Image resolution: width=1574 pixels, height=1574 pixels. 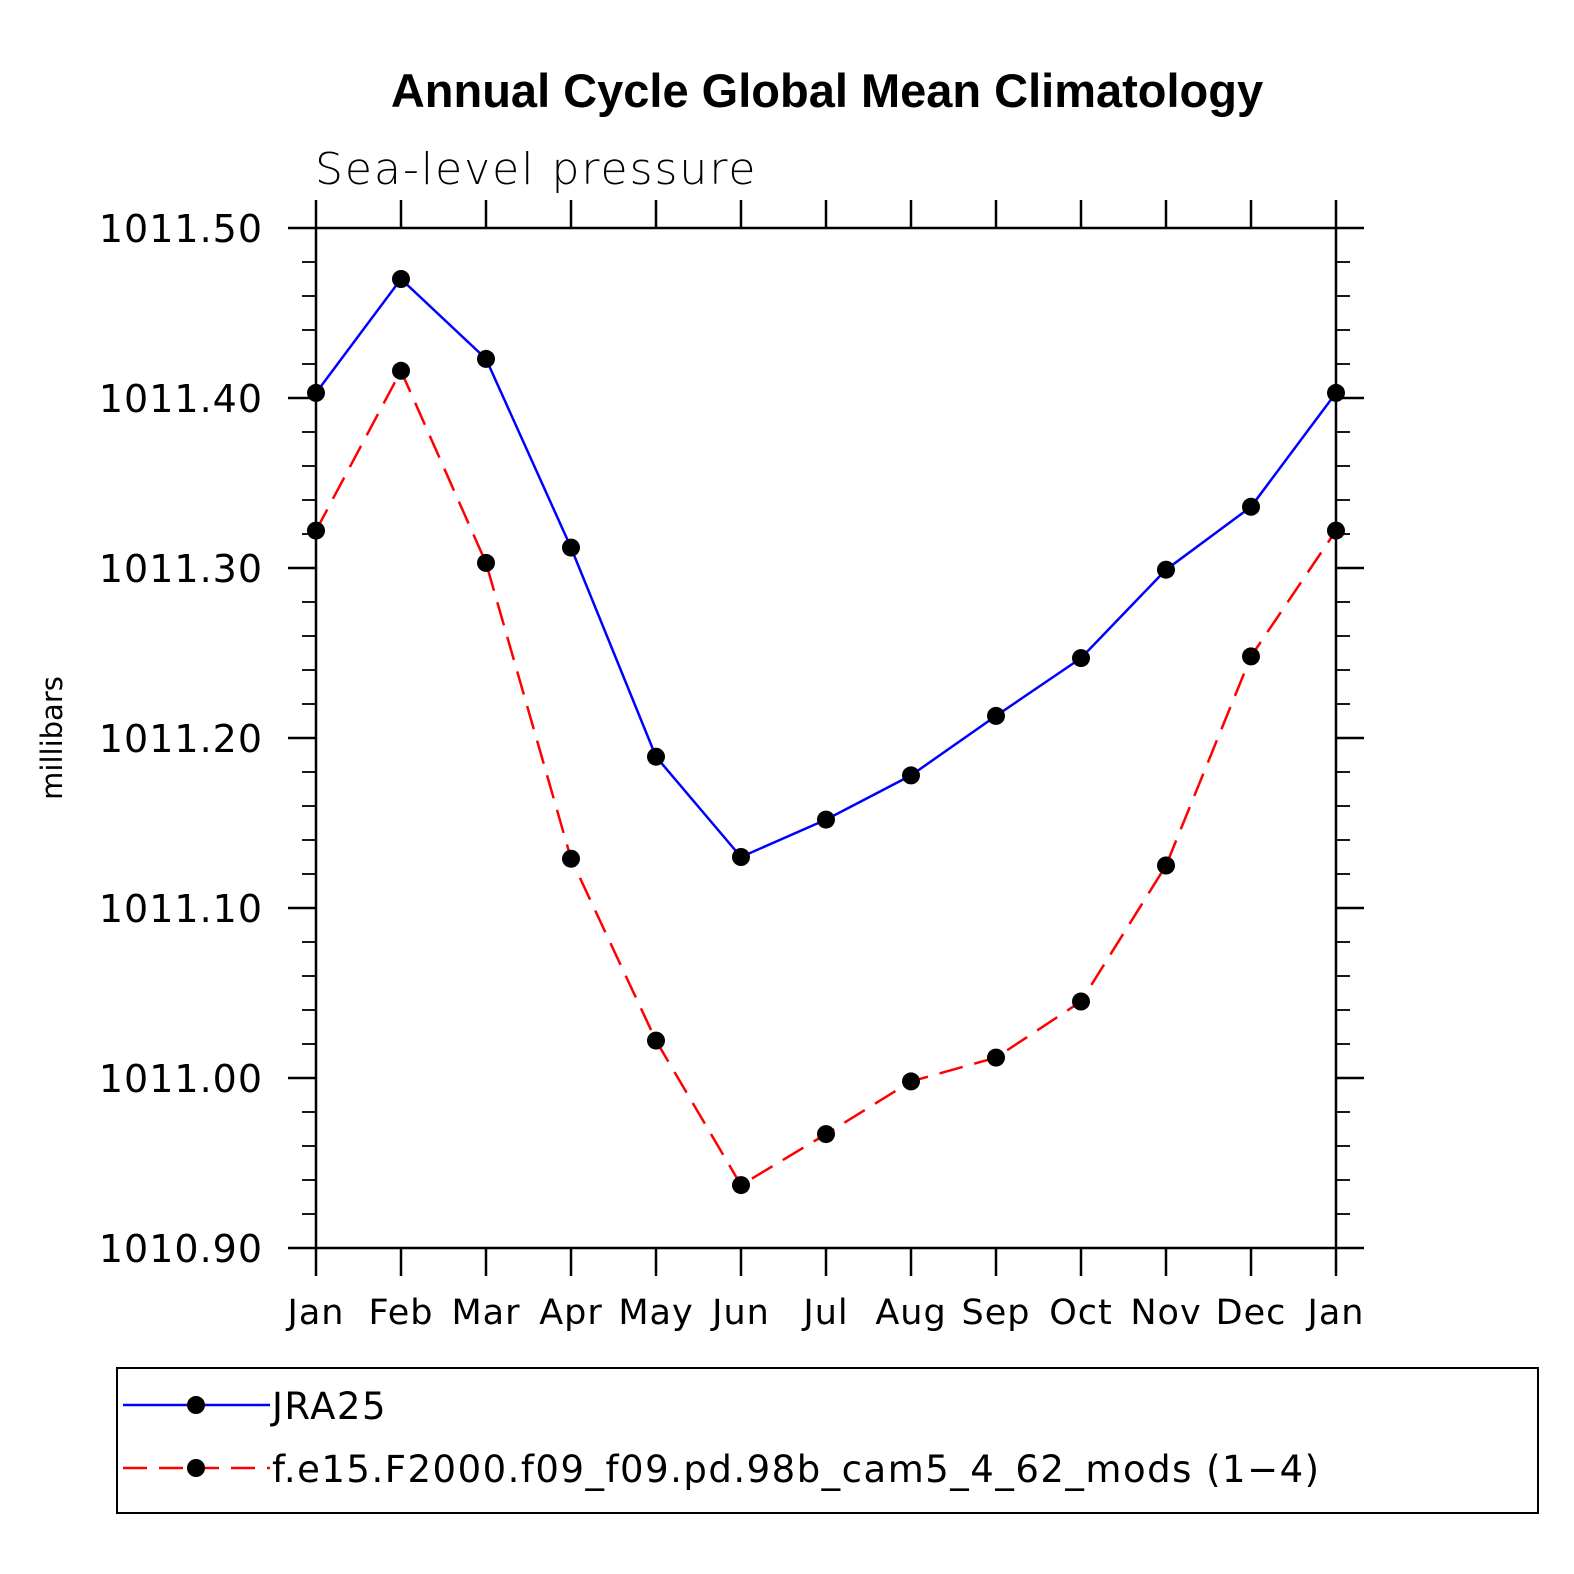 I want to click on x-tick-label: Jun, so click(x=740, y=1313).